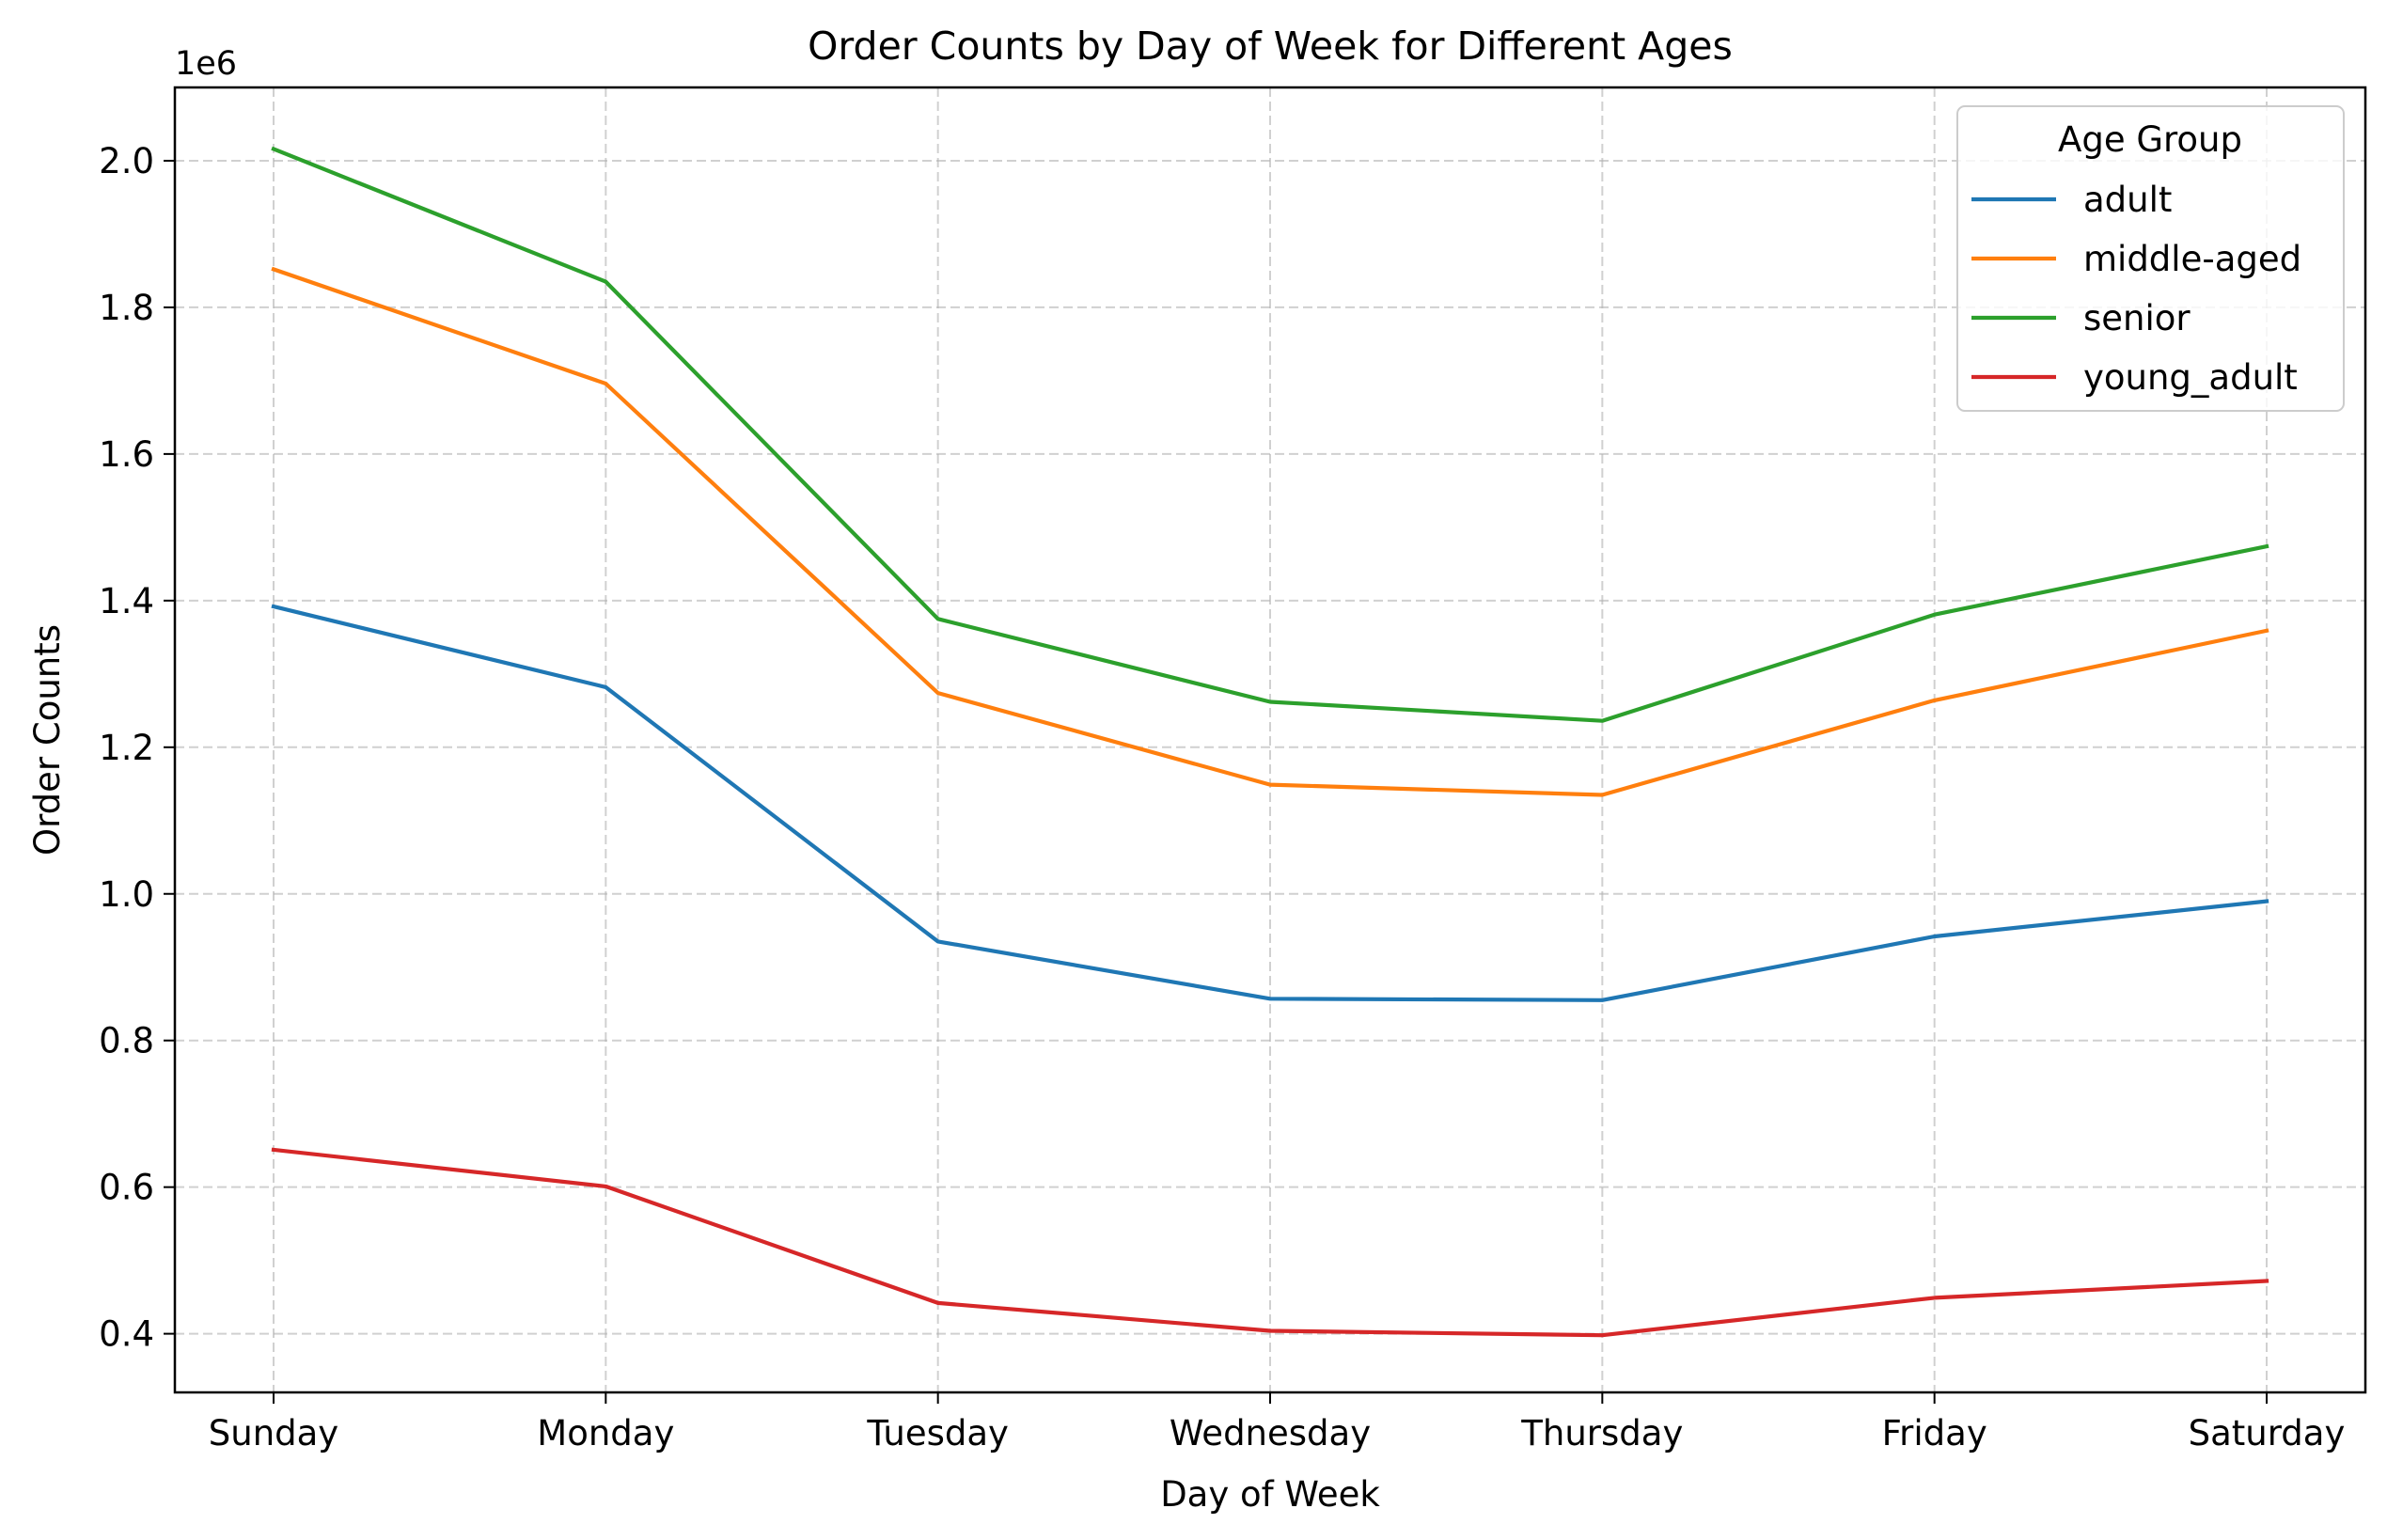 This screenshot has height=1540, width=2387. Describe the element at coordinates (1270, 1433) in the screenshot. I see `x-tick-label: Wednesday` at that location.